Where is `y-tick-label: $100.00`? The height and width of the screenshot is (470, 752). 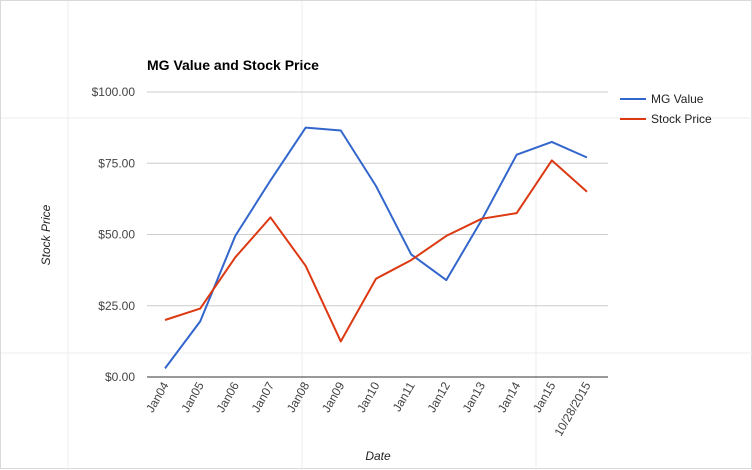
y-tick-label: $100.00 is located at coordinates (114, 92).